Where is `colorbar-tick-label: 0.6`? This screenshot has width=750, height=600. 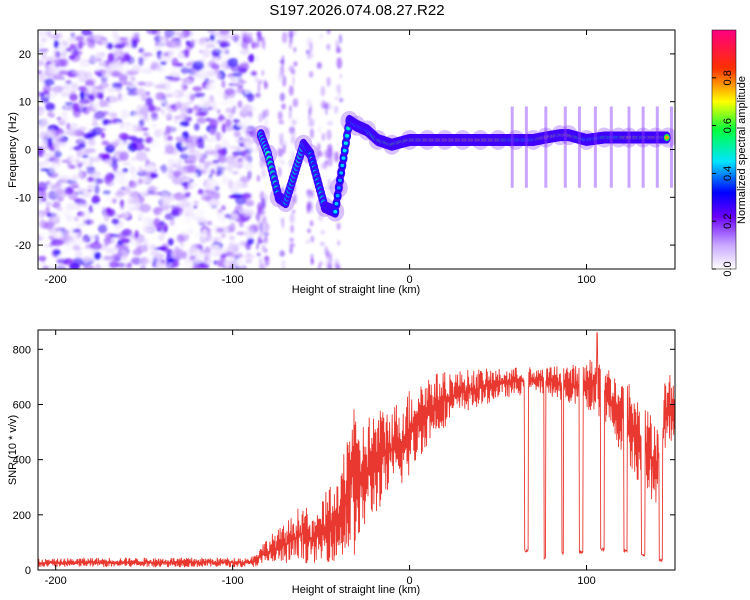 colorbar-tick-label: 0.6 is located at coordinates (728, 125).